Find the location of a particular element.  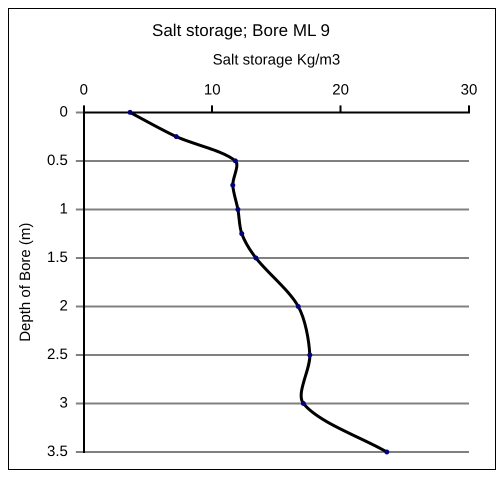

y-axis-title: Depth of Bore (m) is located at coordinates (25, 282).